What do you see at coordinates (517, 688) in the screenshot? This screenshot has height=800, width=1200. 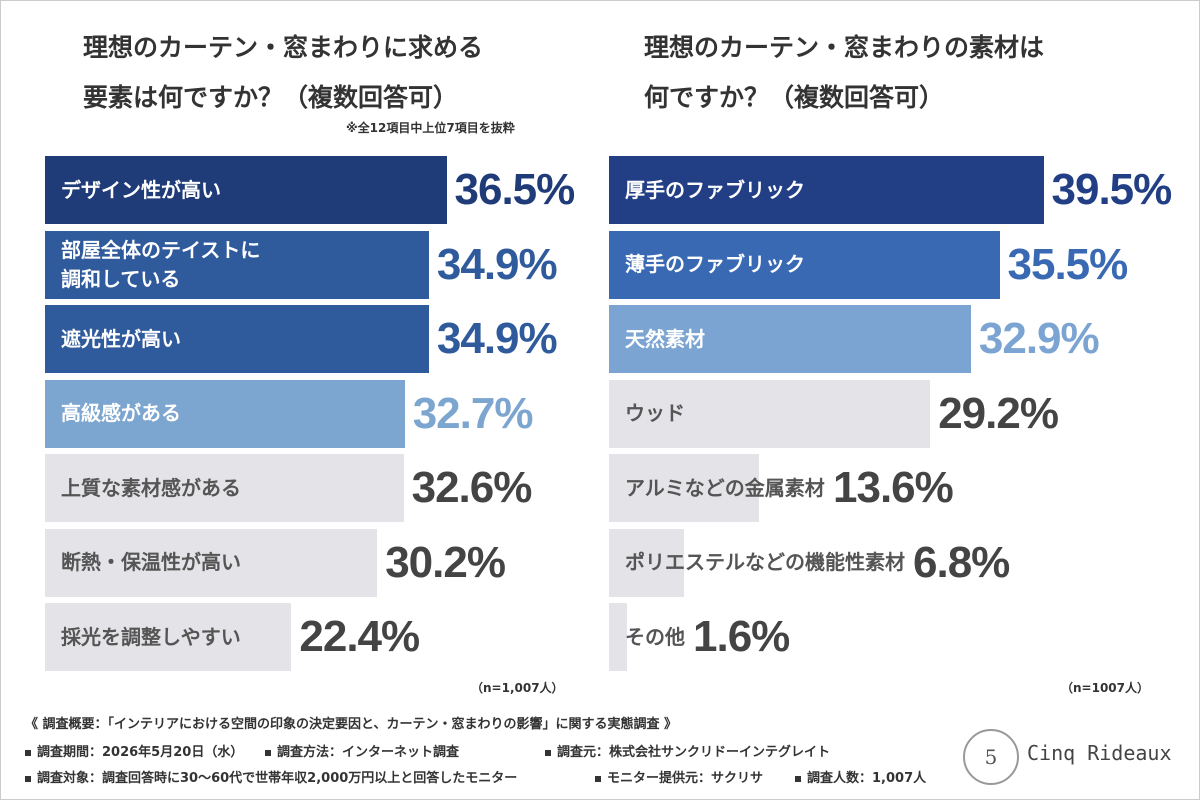 I see `sample-size: （n=1,007人）` at bounding box center [517, 688].